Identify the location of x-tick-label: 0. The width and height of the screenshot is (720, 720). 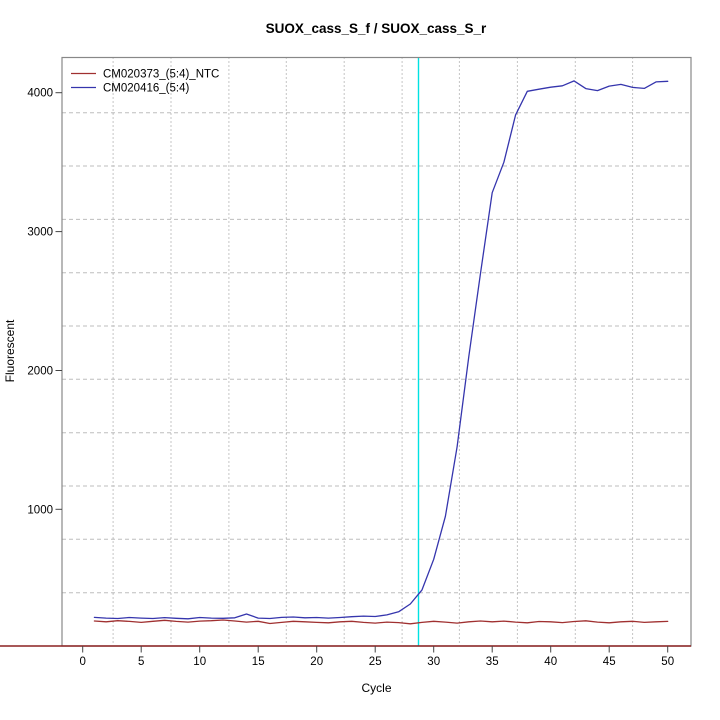
(82, 662).